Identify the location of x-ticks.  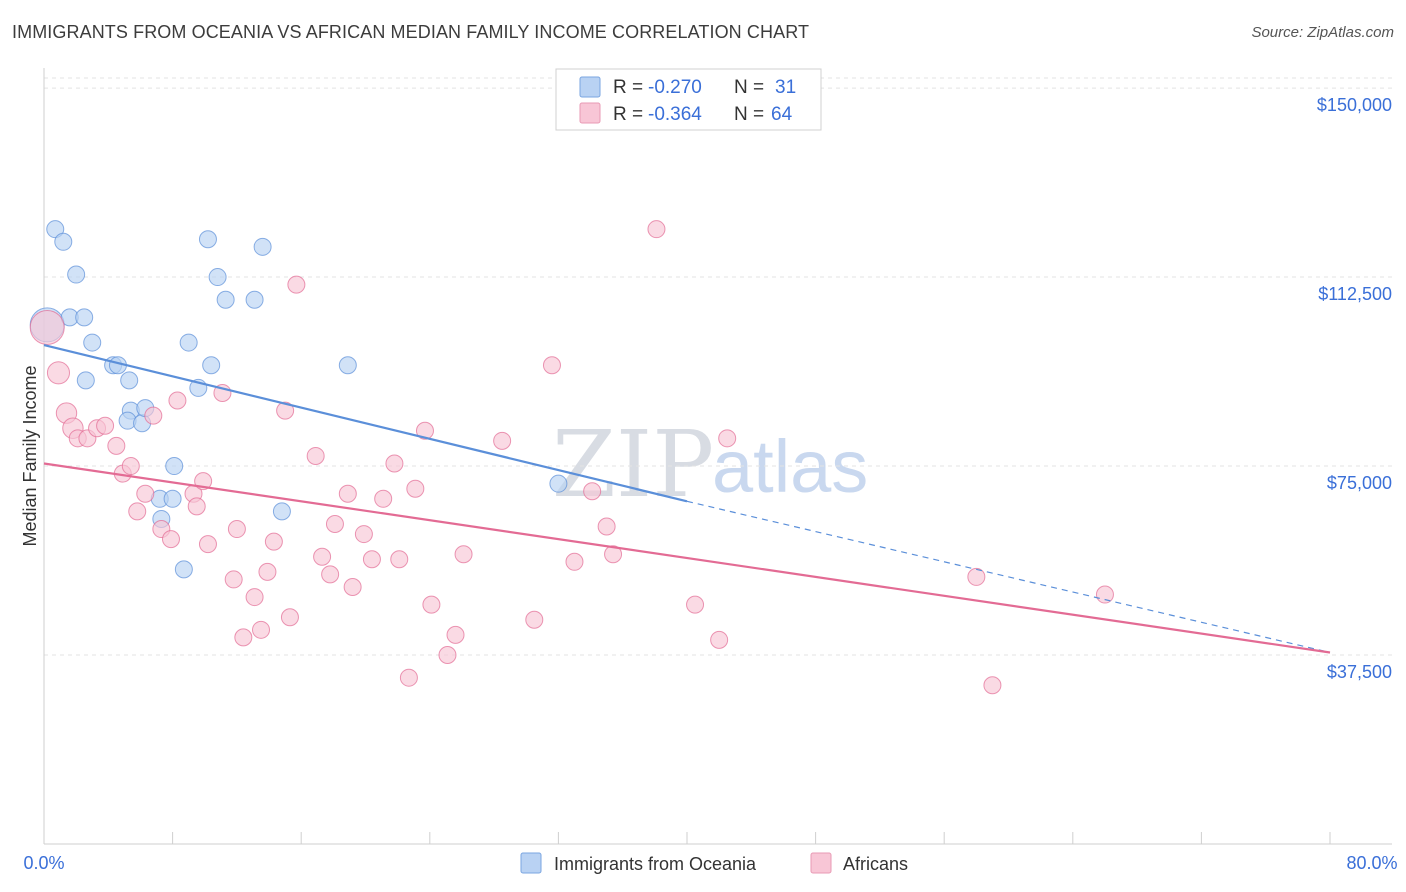
(687, 838).